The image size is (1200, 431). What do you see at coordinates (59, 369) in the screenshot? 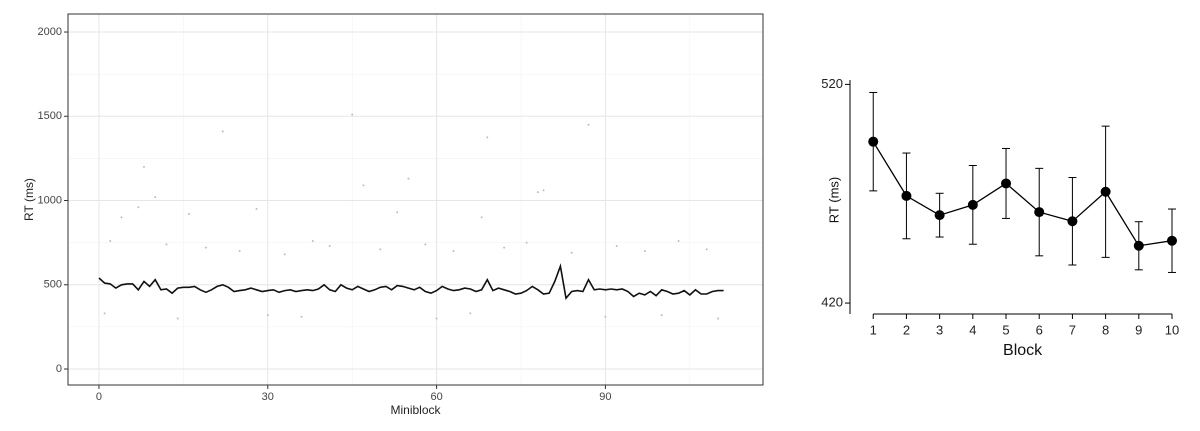
I see `y-tick-label: 0` at bounding box center [59, 369].